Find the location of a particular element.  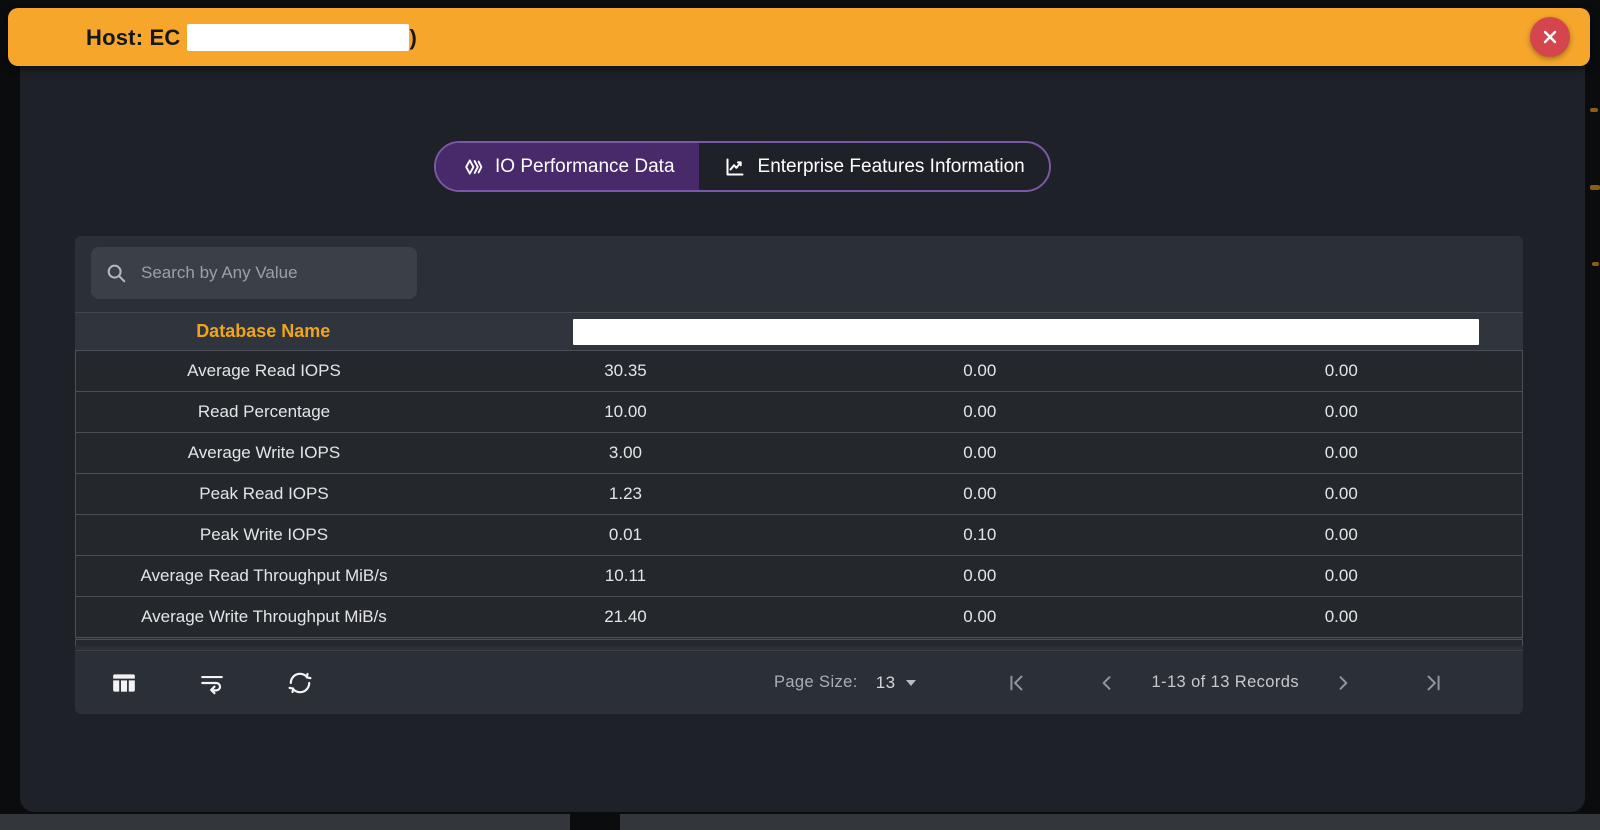

table-columns-icon is located at coordinates (124, 683).